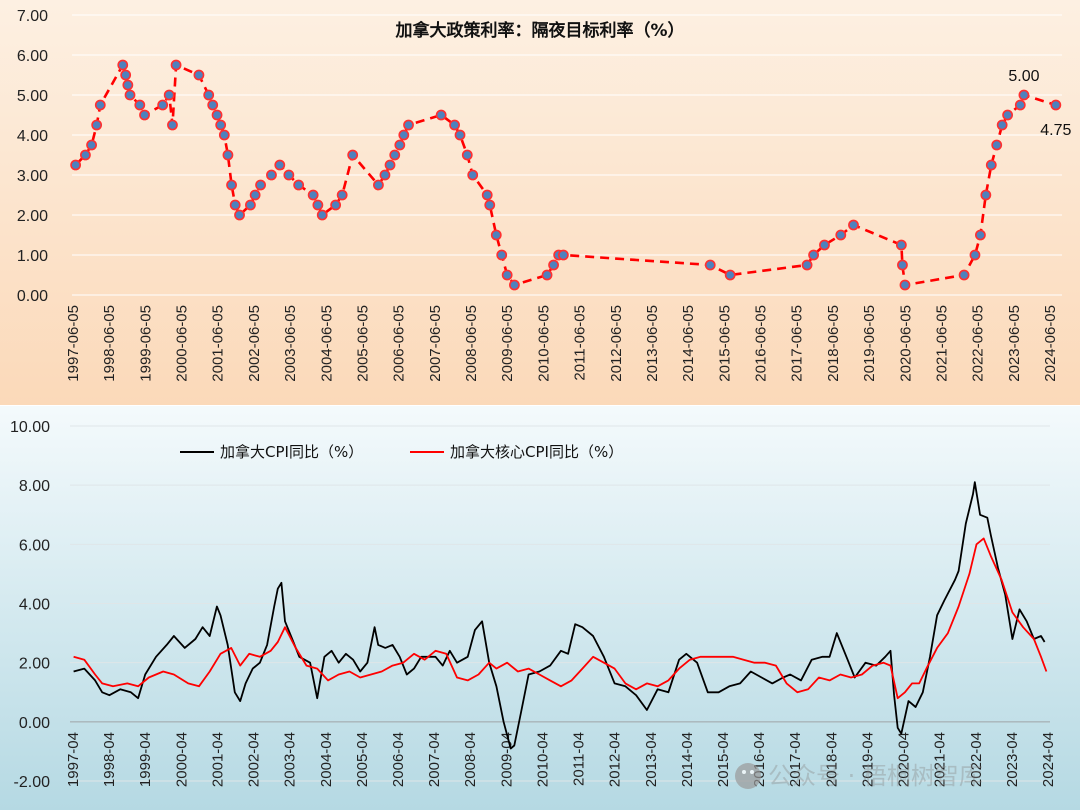  I want to click on cpi-x-tick-label: 1998-04, so click(109, 759).